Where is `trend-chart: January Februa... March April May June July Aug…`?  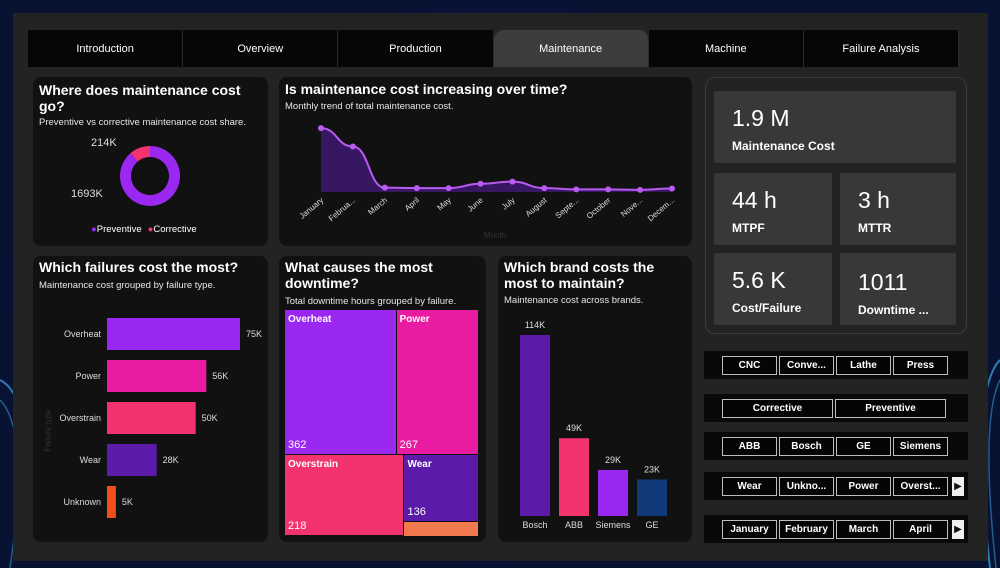 trend-chart: January Februa... March April May June July Aug… is located at coordinates (485, 161).